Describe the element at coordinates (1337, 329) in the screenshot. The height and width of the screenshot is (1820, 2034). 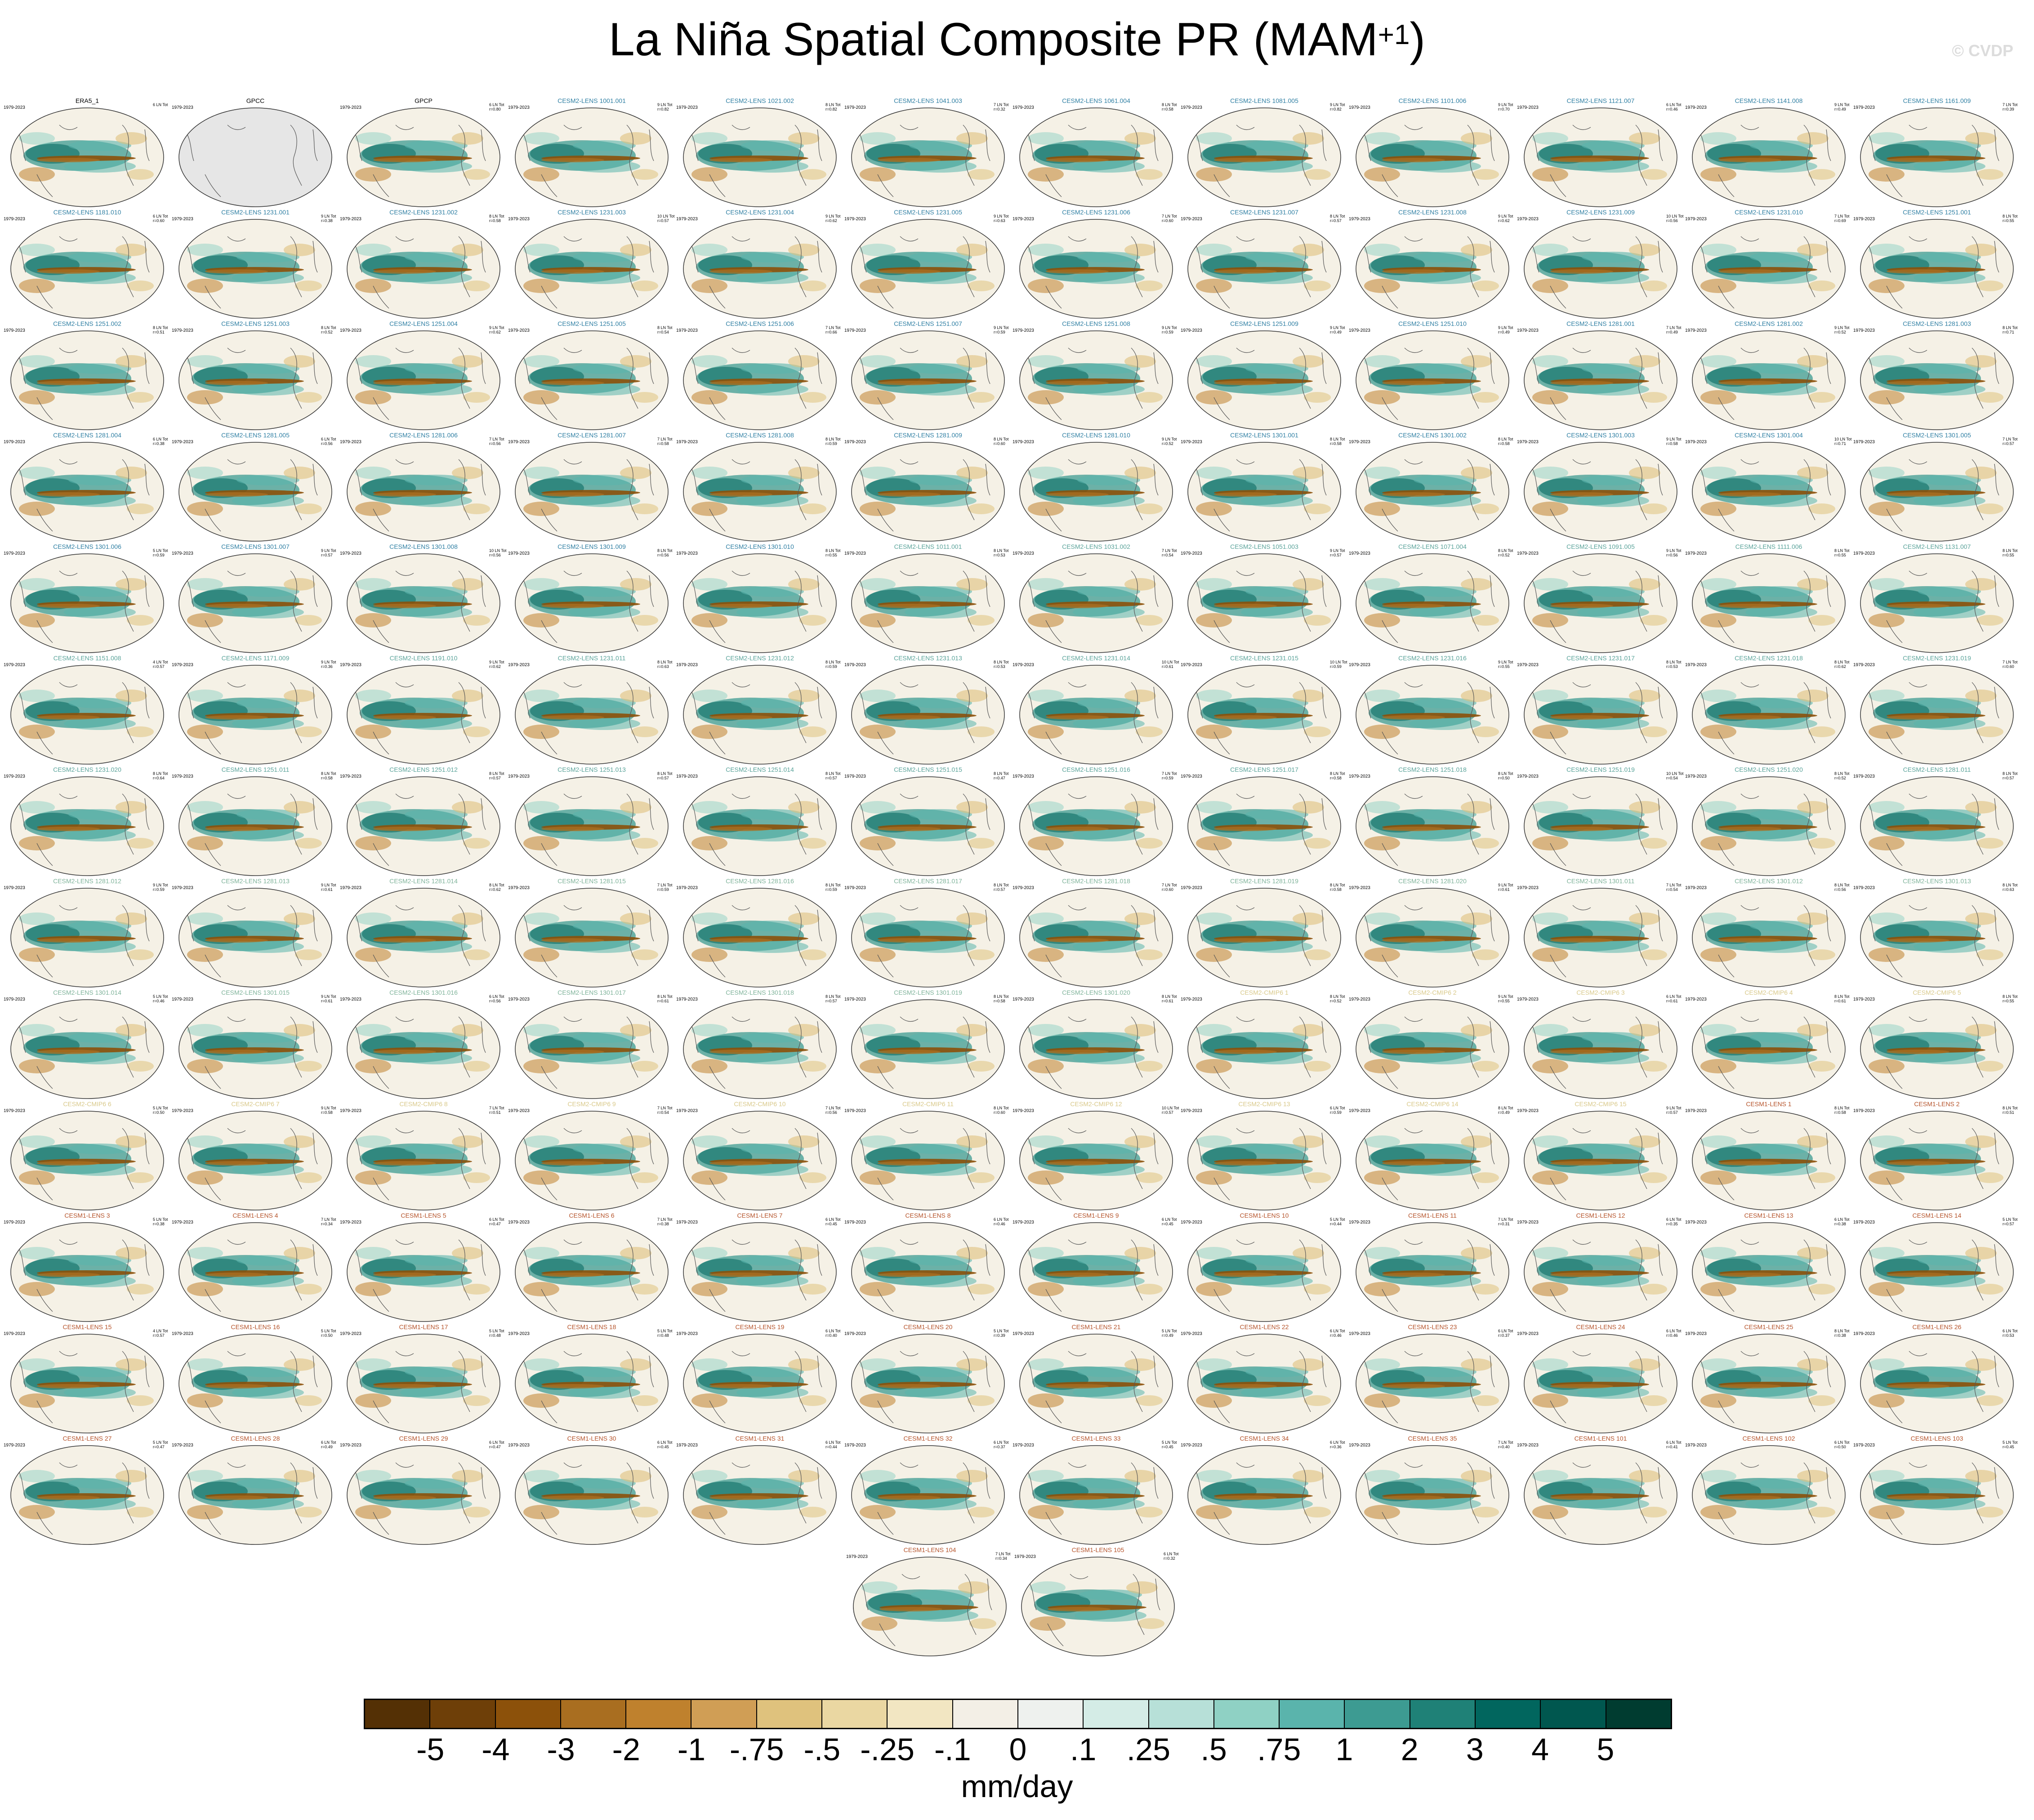
I see `panel-stats: 9 LN Tot r=0.49` at that location.